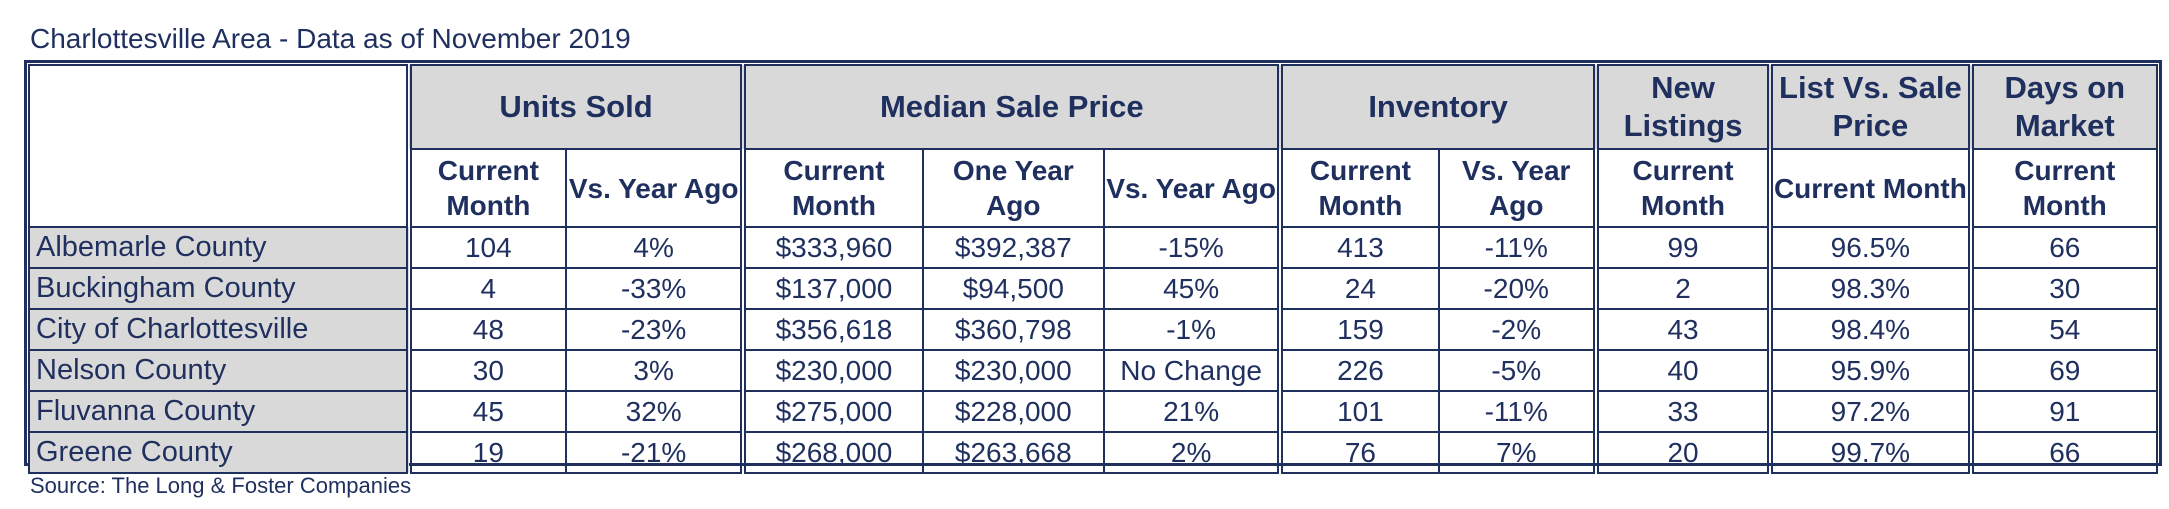  What do you see at coordinates (1869, 329) in the screenshot?
I see `table-cell: 98.4%` at bounding box center [1869, 329].